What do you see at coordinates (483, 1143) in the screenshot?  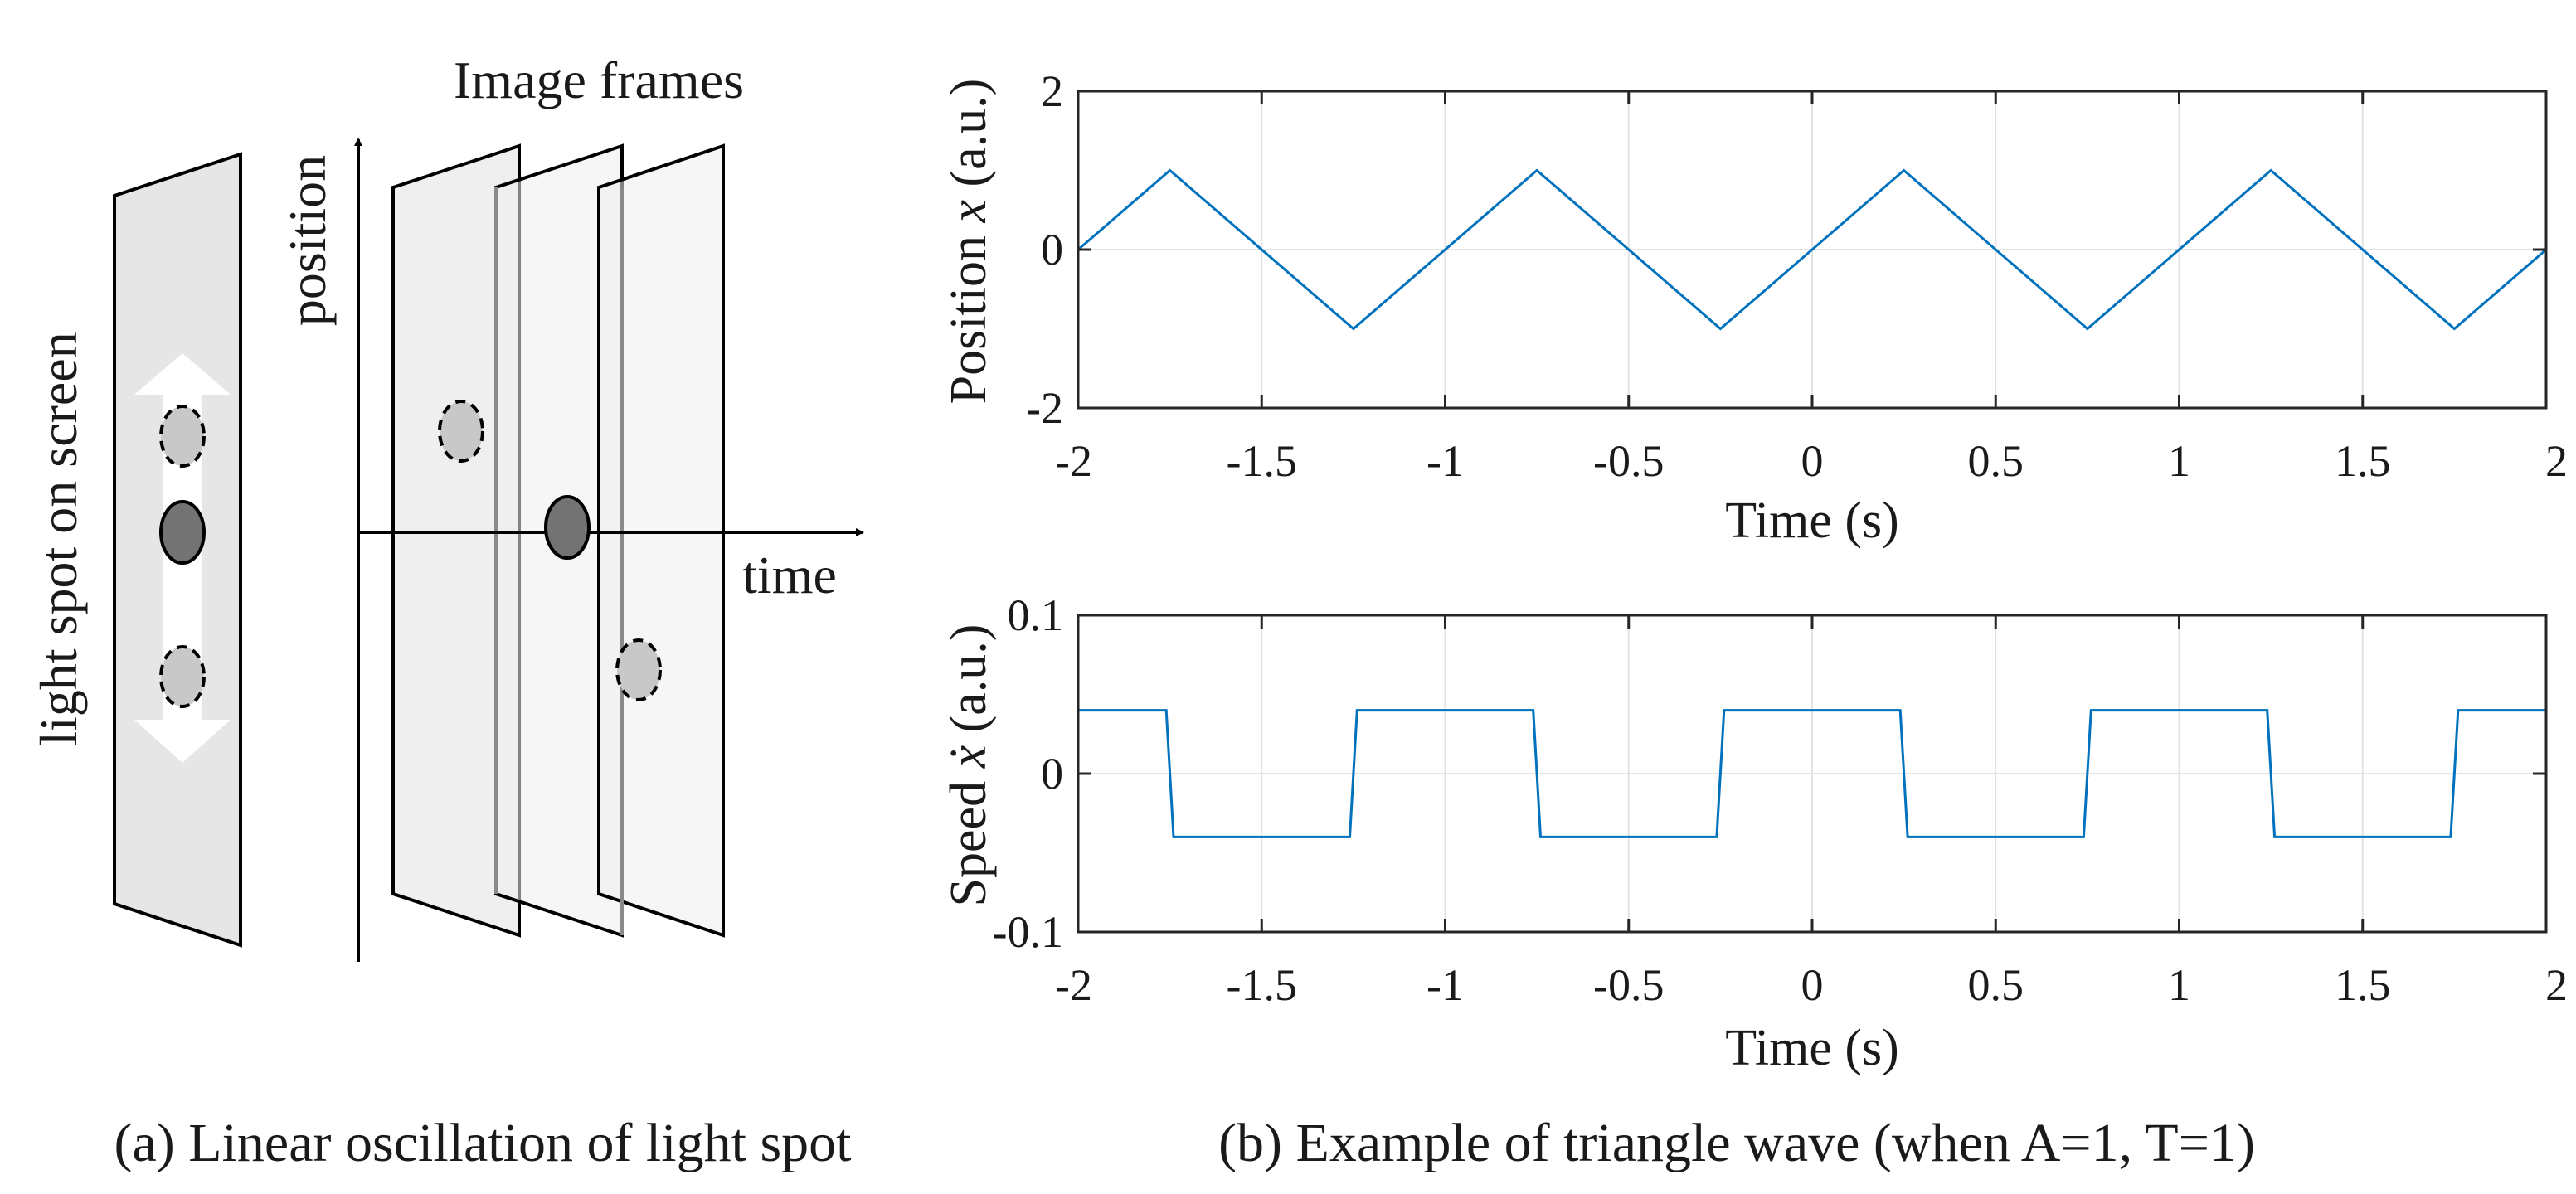 I see `caption-a: (a) Linear oscillation of light spot` at bounding box center [483, 1143].